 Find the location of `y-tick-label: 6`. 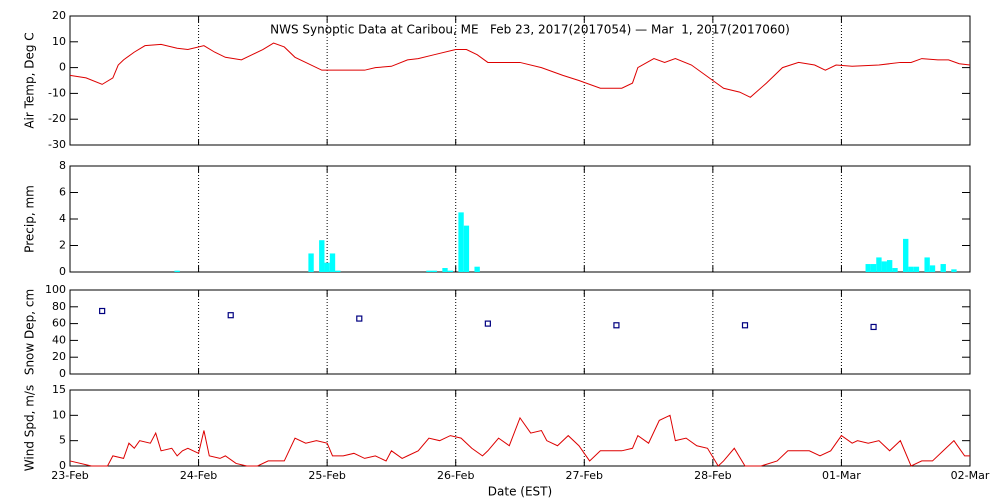

y-tick-label: 6 is located at coordinates (62, 192).